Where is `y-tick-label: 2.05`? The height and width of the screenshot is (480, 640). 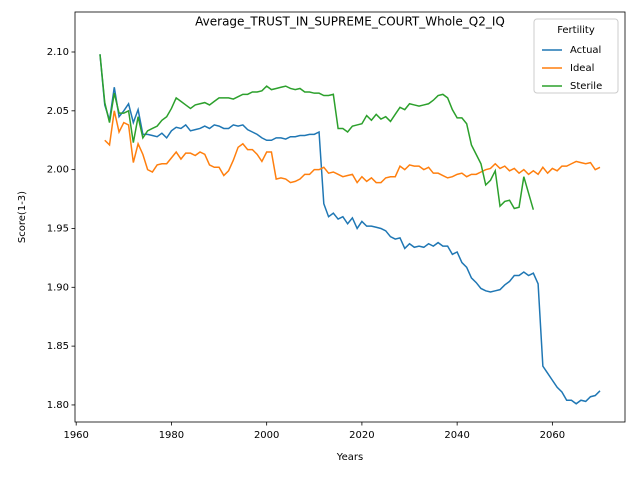
y-tick-label: 2.05 is located at coordinates (58, 111).